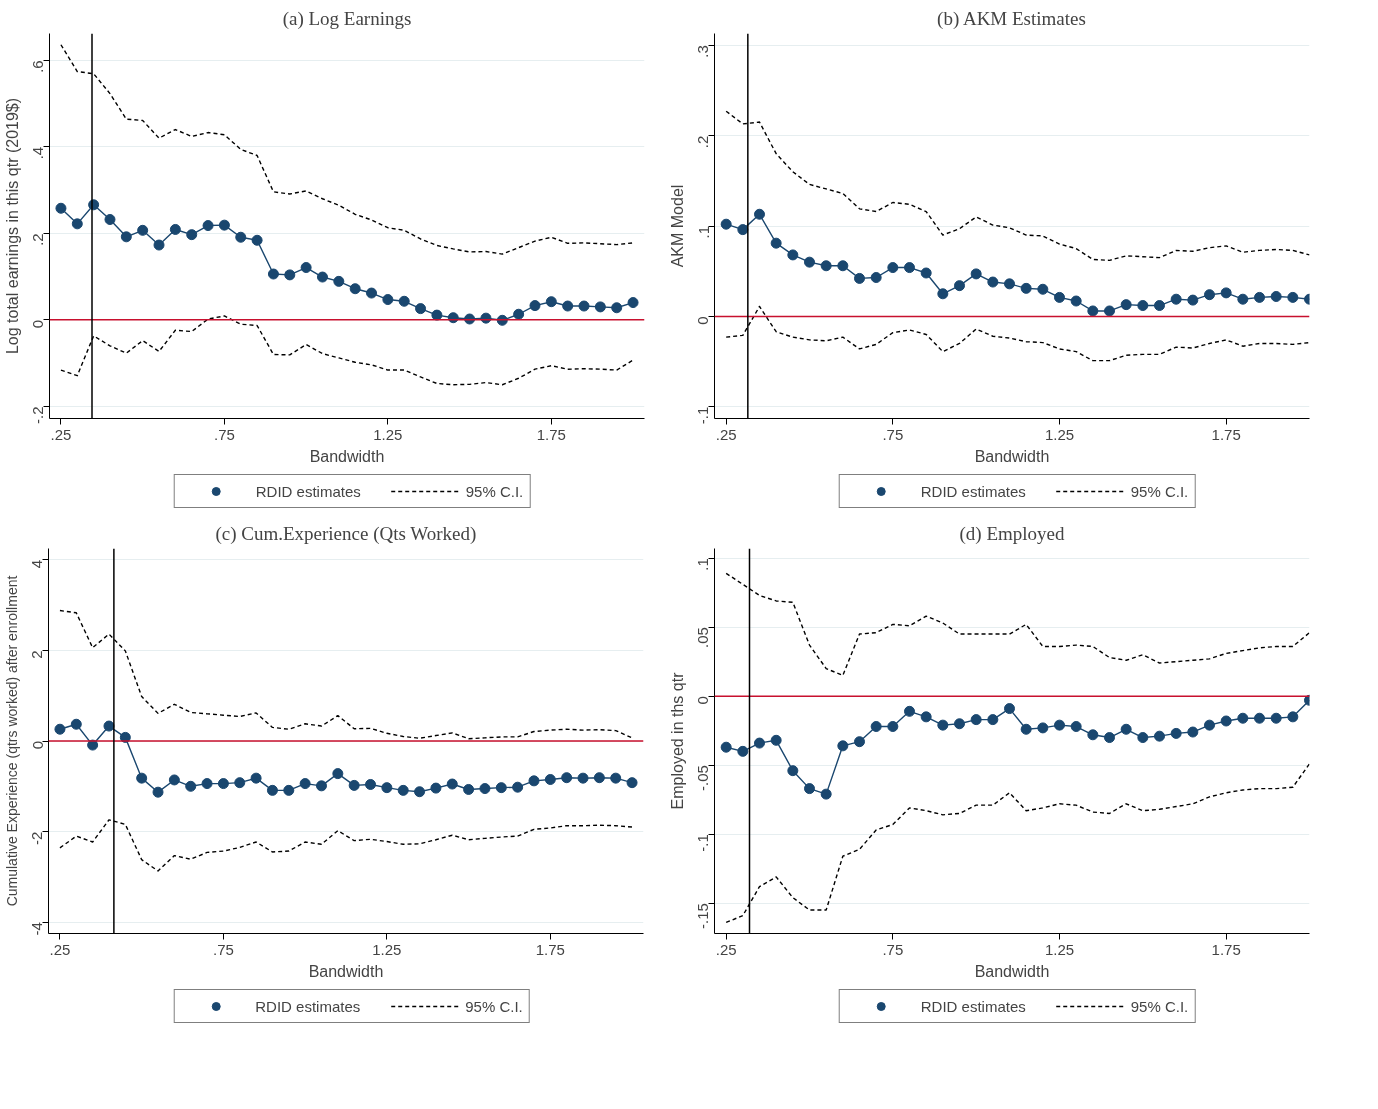  I want to click on y-tick-label: .6, so click(38, 66).